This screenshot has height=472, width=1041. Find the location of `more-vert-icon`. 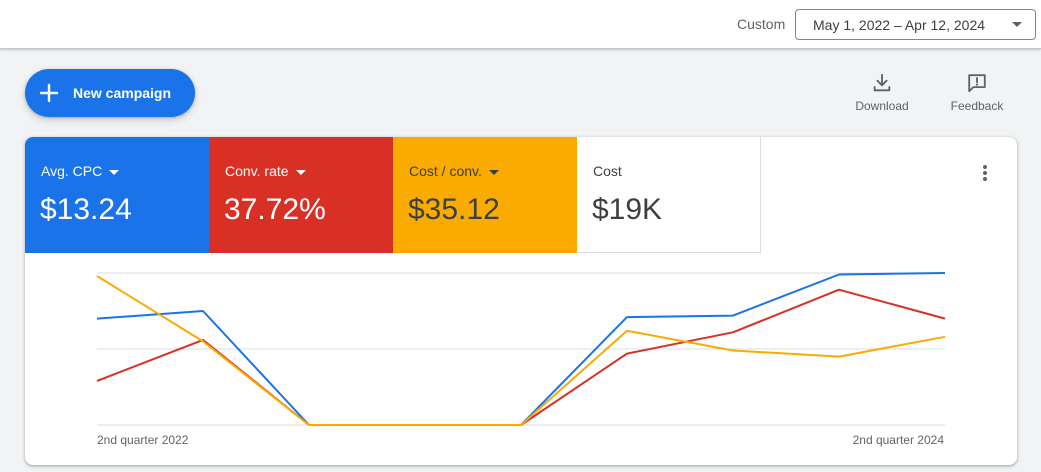

more-vert-icon is located at coordinates (985, 173).